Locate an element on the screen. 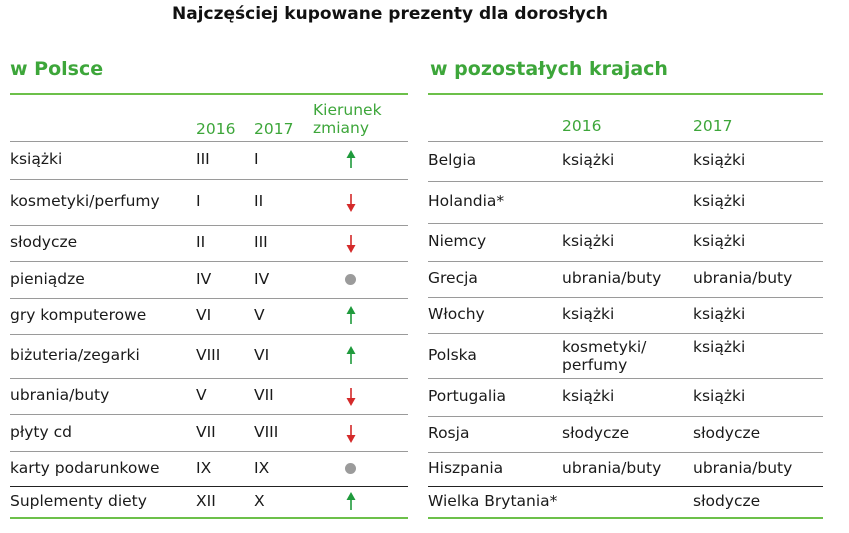 The height and width of the screenshot is (533, 849). table-cell-2016: VII is located at coordinates (206, 431).